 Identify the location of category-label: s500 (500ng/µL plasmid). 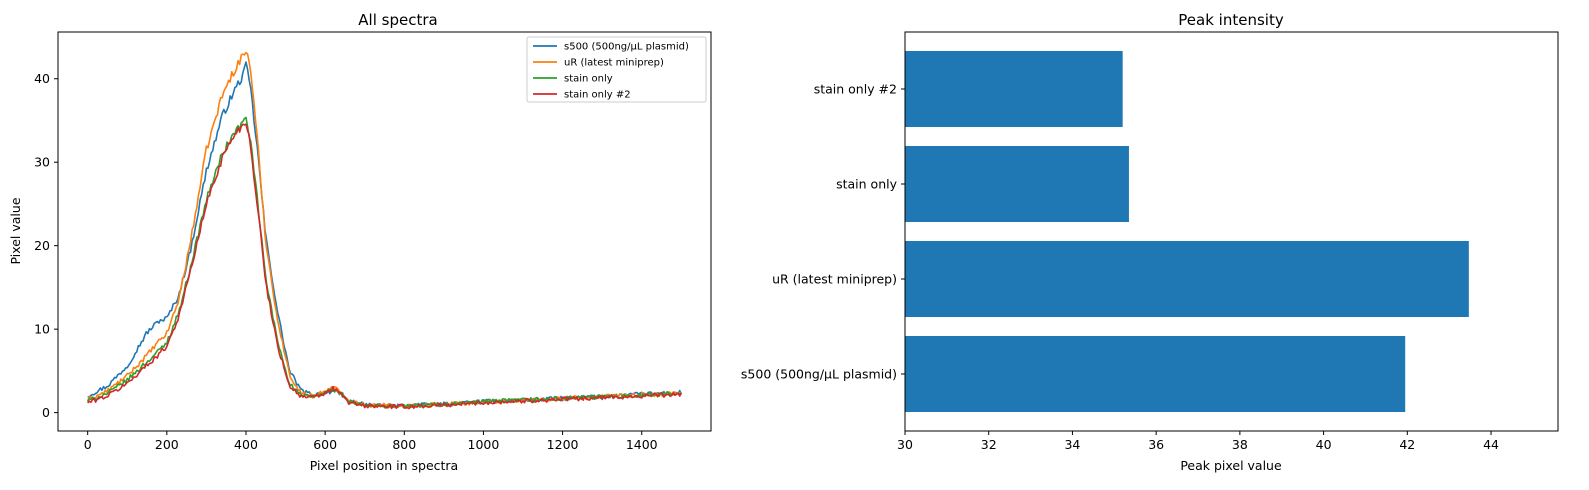
(819, 374).